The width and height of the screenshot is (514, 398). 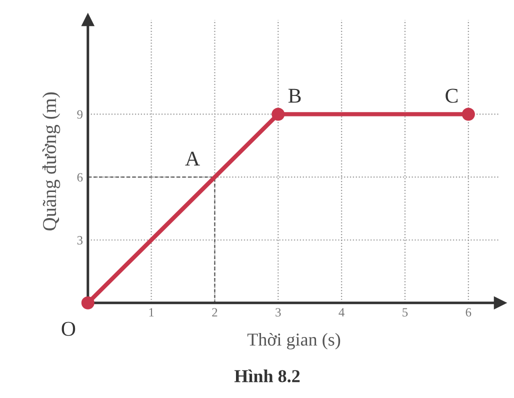 What do you see at coordinates (69, 329) in the screenshot?
I see `annotation: O` at bounding box center [69, 329].